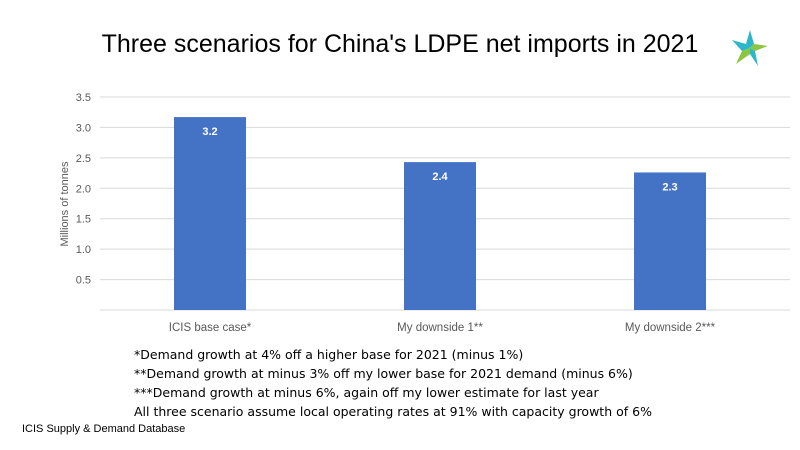 The image size is (800, 450). What do you see at coordinates (440, 177) in the screenshot?
I see `data-label: 2.4` at bounding box center [440, 177].